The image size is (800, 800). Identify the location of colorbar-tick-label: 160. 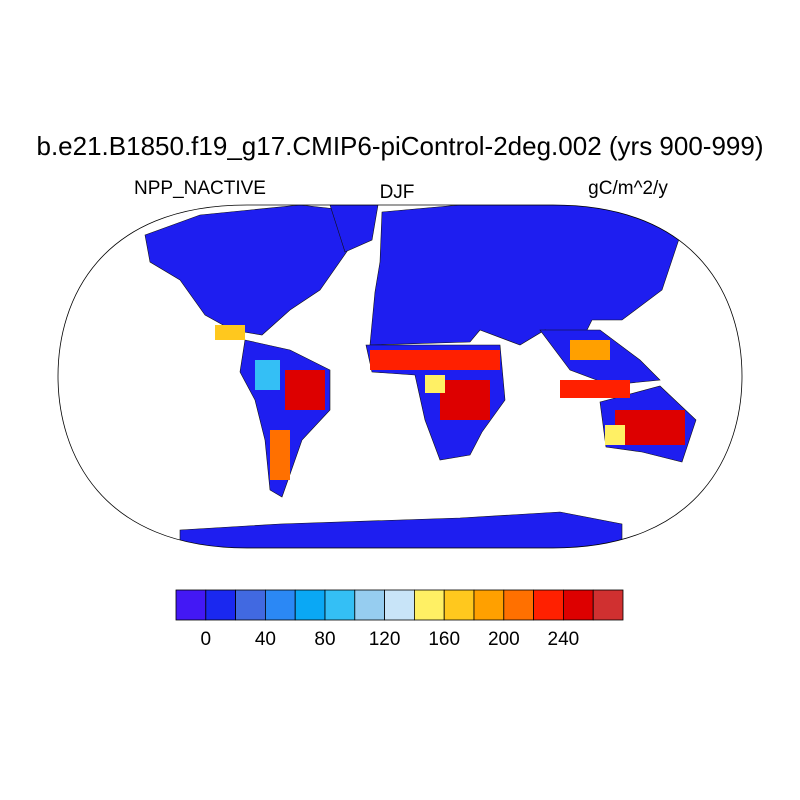
(444, 639).